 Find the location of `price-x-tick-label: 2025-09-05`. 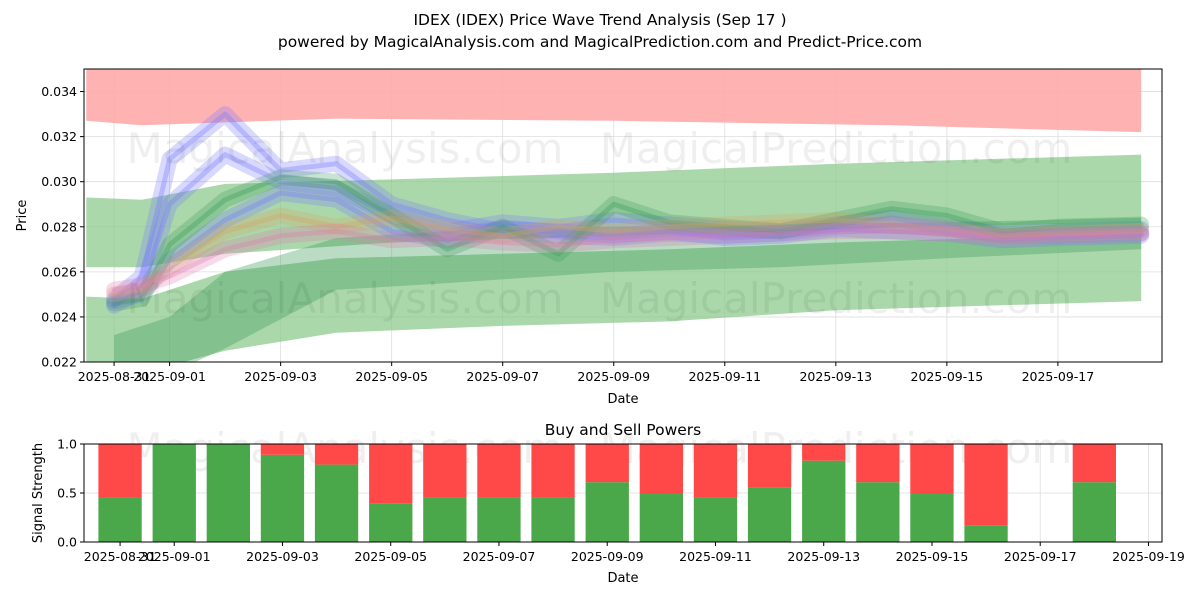

price-x-tick-label: 2025-09-05 is located at coordinates (391, 376).